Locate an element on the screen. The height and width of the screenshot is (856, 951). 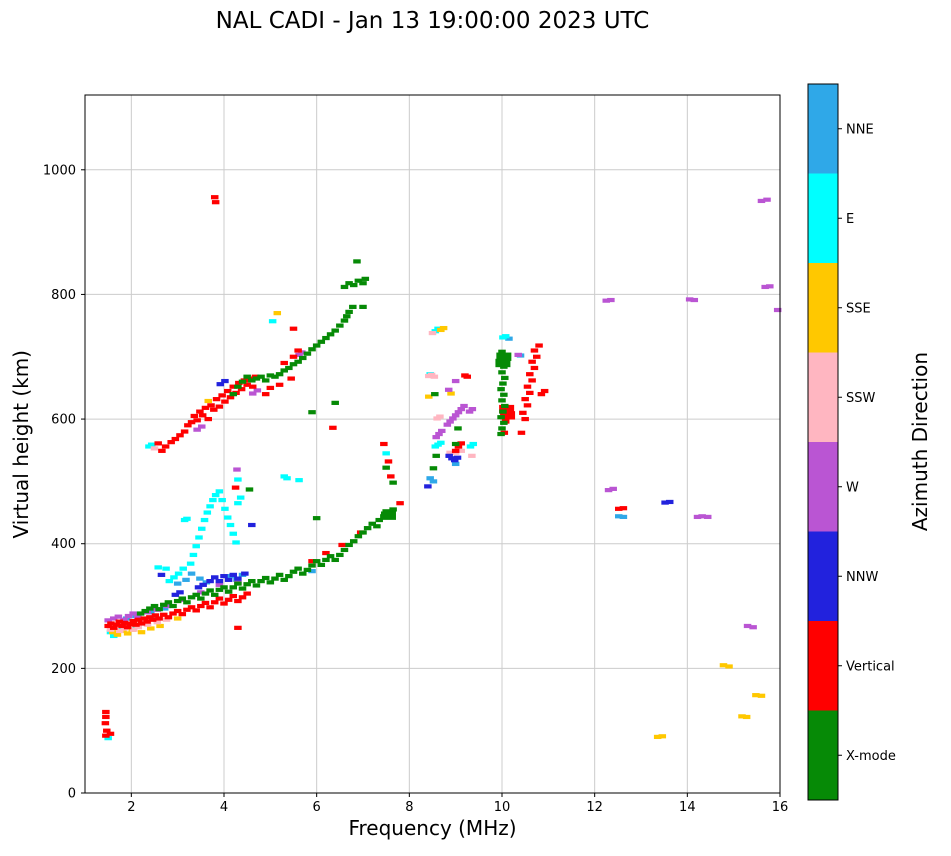
colorbar-segment-label: X-mode is located at coordinates (871, 756).